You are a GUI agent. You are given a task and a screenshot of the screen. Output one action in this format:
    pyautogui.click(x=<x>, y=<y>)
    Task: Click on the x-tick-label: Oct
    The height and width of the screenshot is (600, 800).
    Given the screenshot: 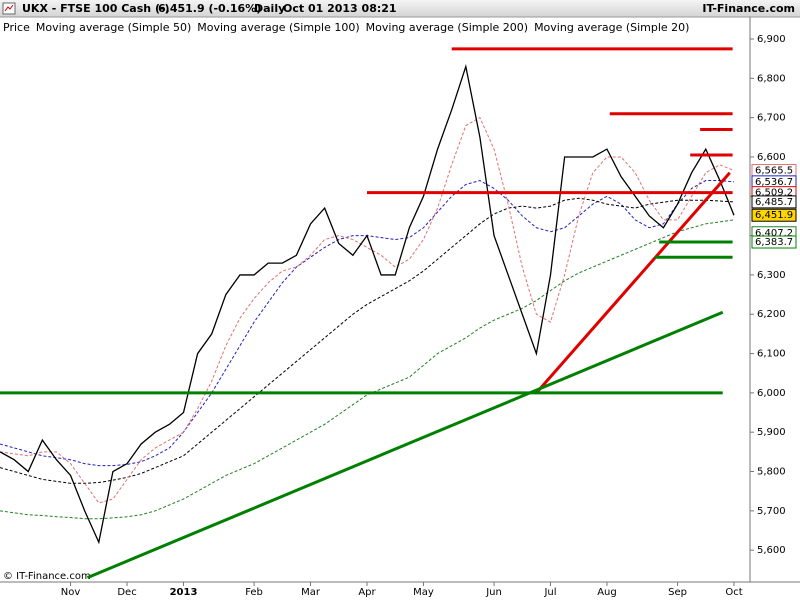 What is the action you would take?
    pyautogui.click(x=733, y=592)
    